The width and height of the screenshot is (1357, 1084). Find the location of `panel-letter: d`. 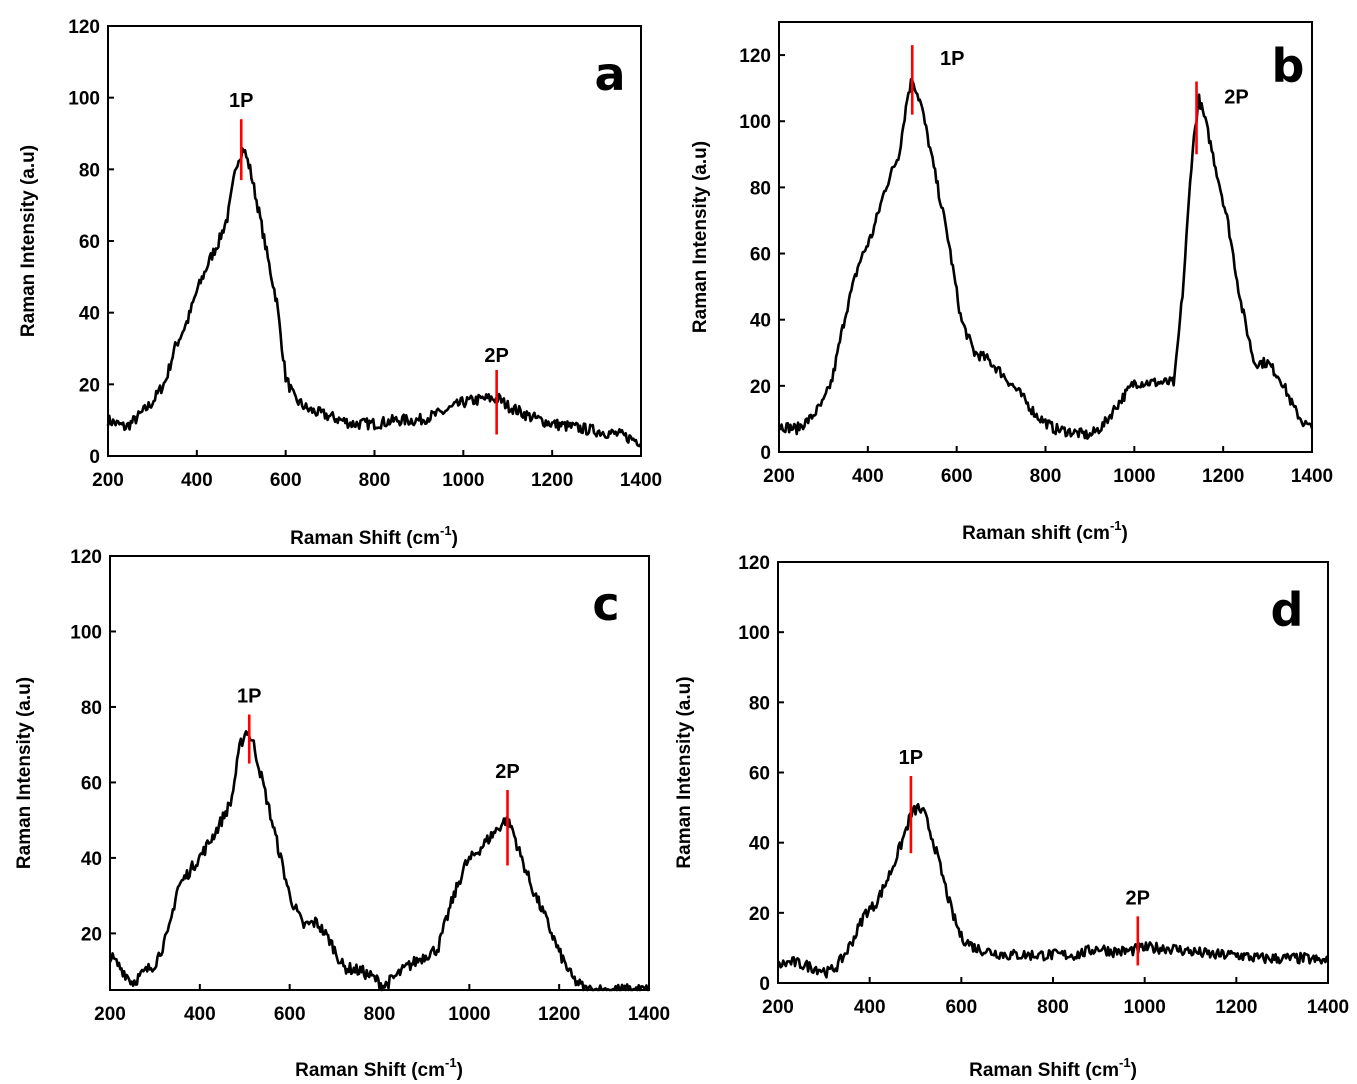

panel-letter: d is located at coordinates (1287, 610).